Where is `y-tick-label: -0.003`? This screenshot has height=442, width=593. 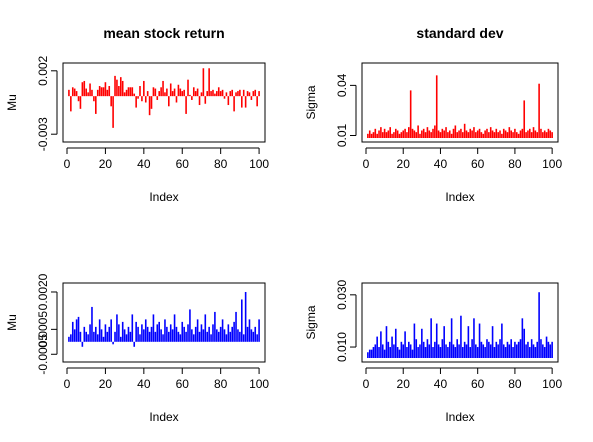 y-tick-label: -0.003 is located at coordinates (43, 134).